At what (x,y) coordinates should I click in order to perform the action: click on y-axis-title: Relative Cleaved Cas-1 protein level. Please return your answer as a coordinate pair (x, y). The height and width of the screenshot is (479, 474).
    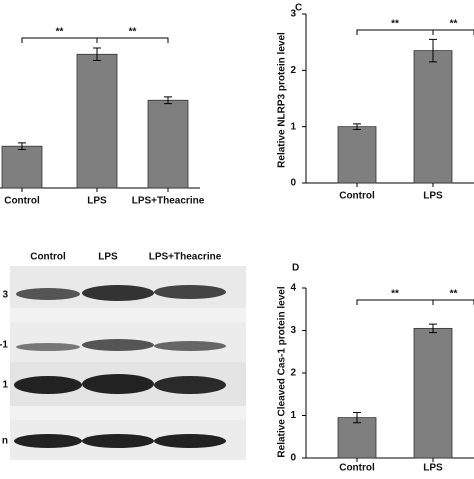
    Looking at the image, I should click on (282, 371).